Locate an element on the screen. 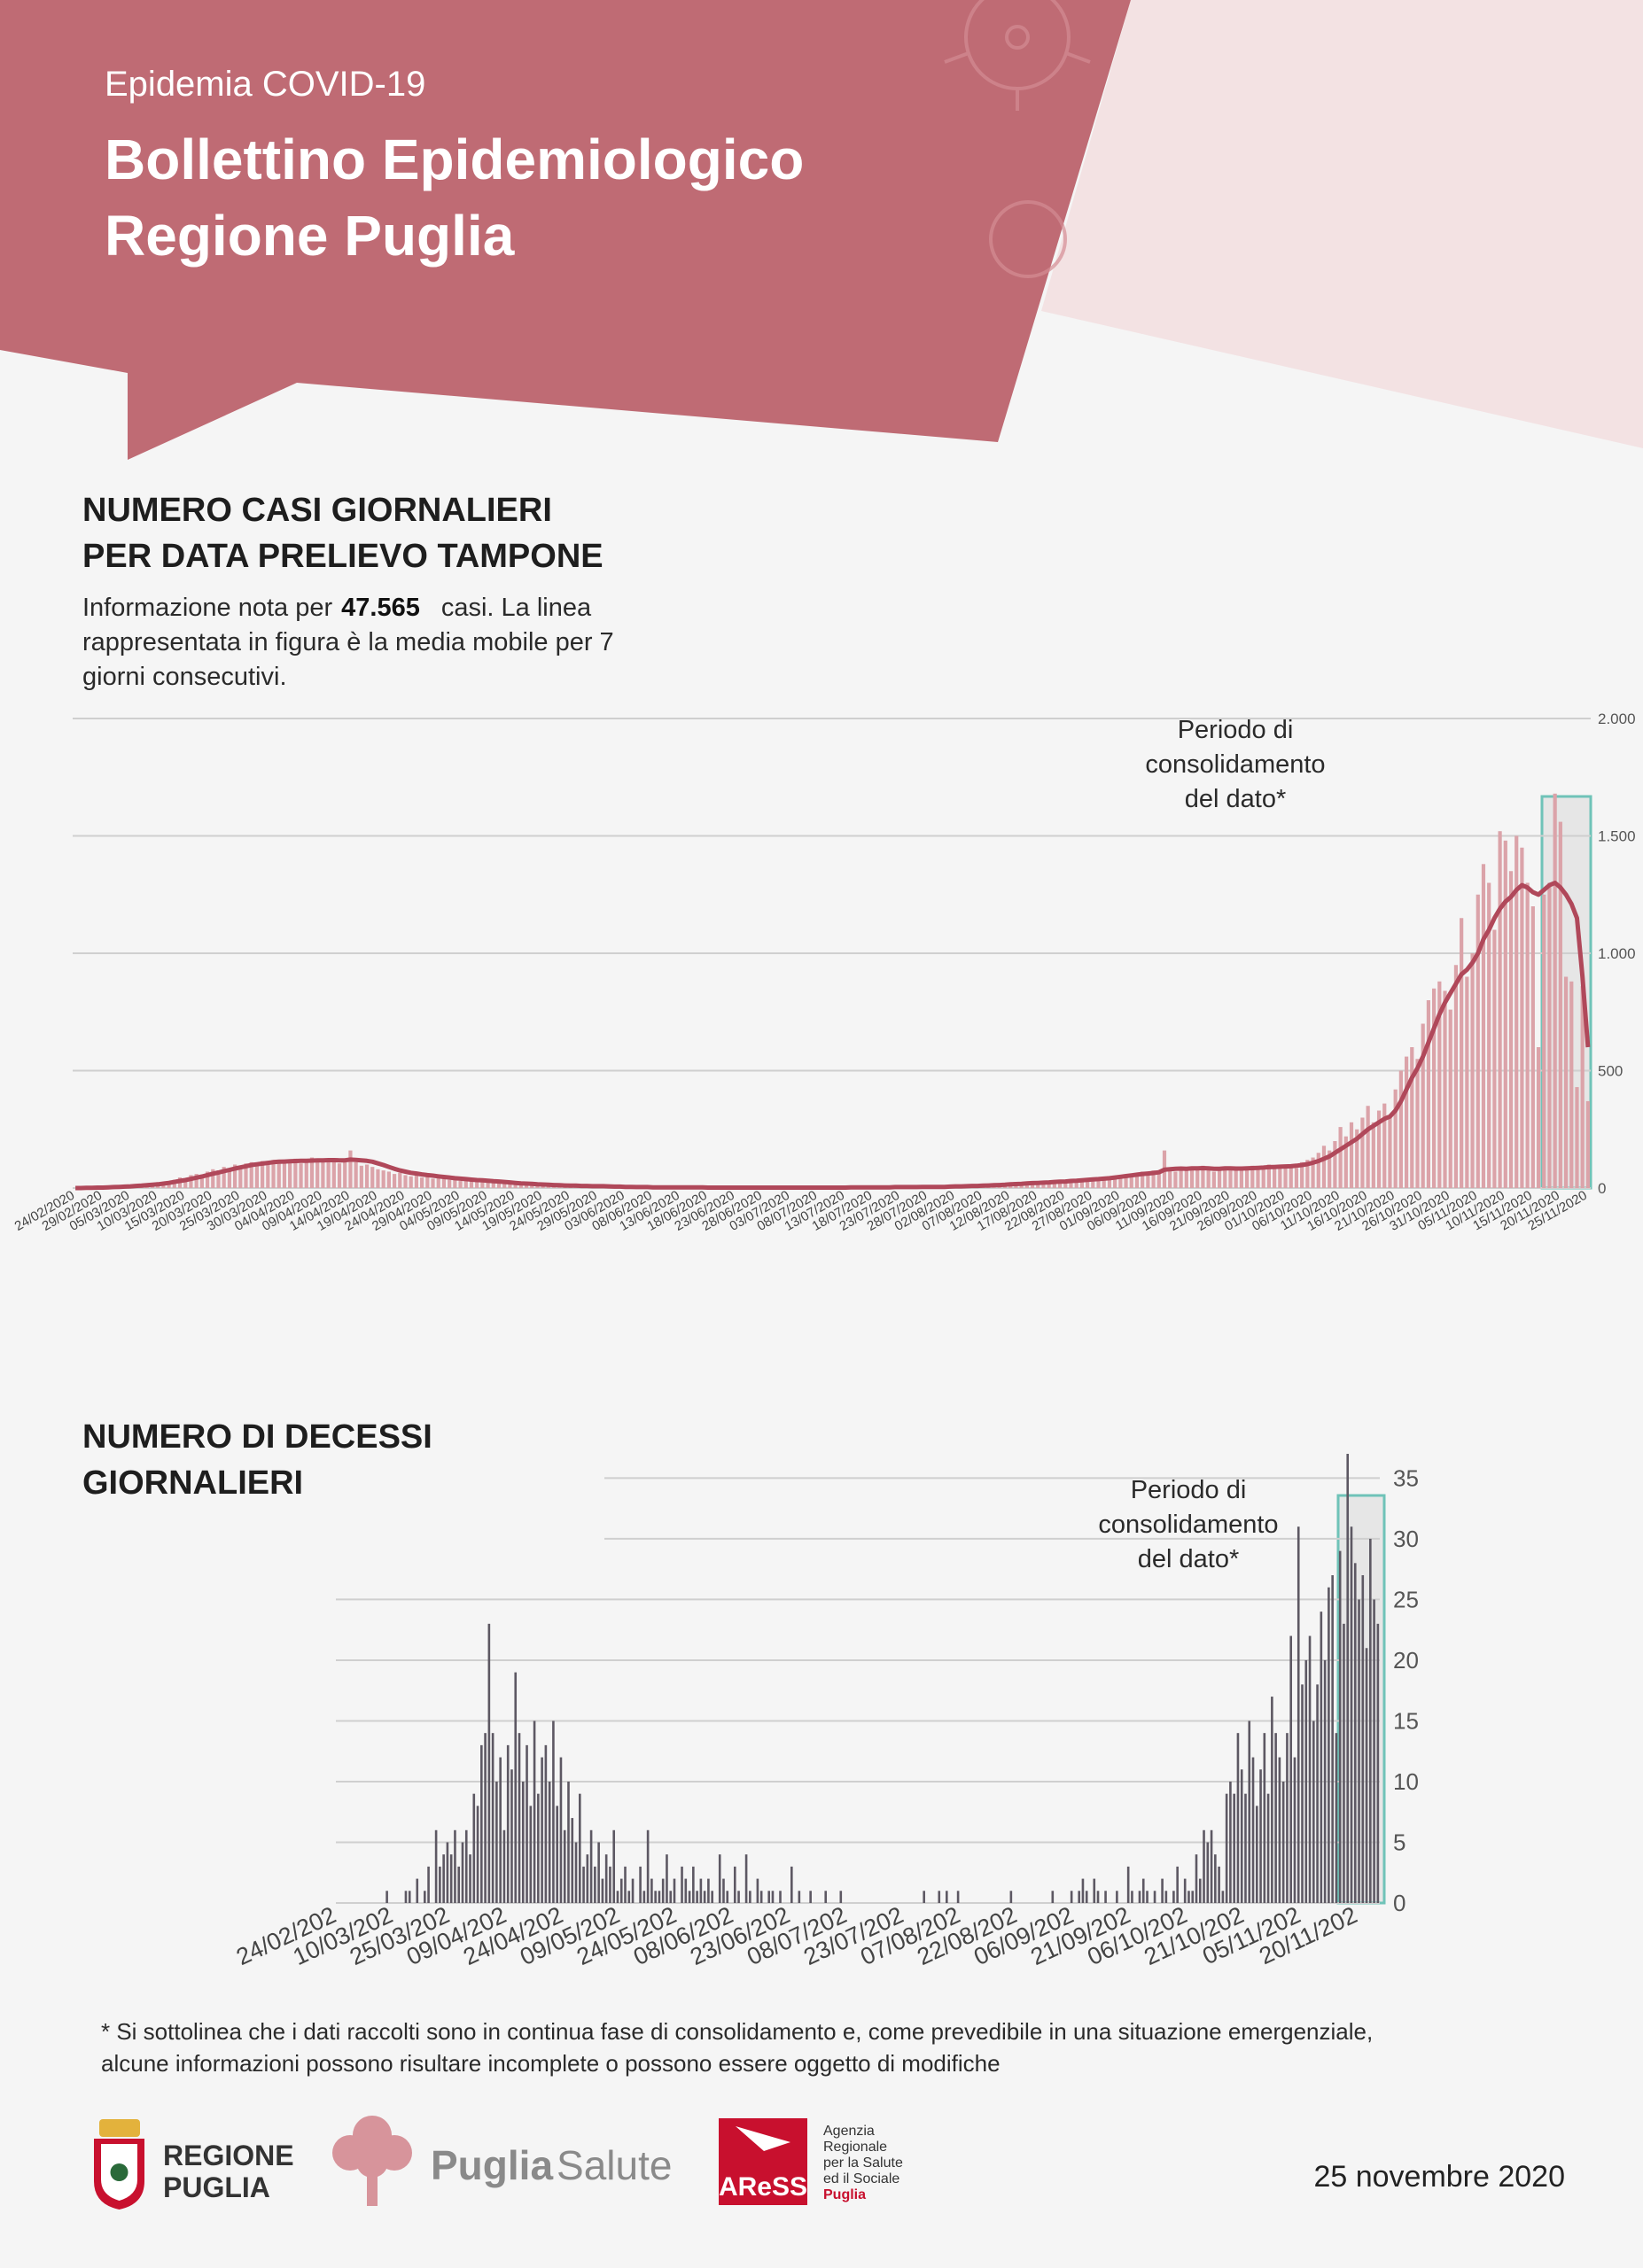 The width and height of the screenshot is (1643, 2268). logo-text: AReSS is located at coordinates (763, 2187).